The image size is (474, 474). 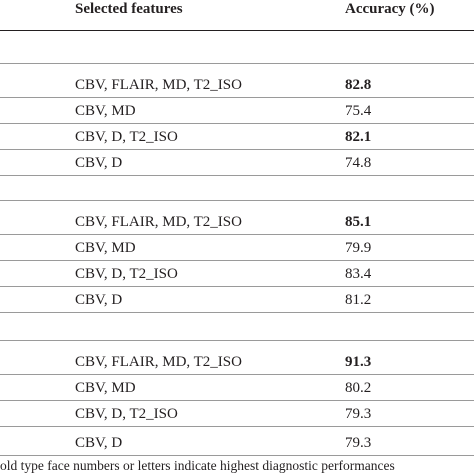 What do you see at coordinates (390, 9) in the screenshot?
I see `header-accuracy: Accuracy (%)` at bounding box center [390, 9].